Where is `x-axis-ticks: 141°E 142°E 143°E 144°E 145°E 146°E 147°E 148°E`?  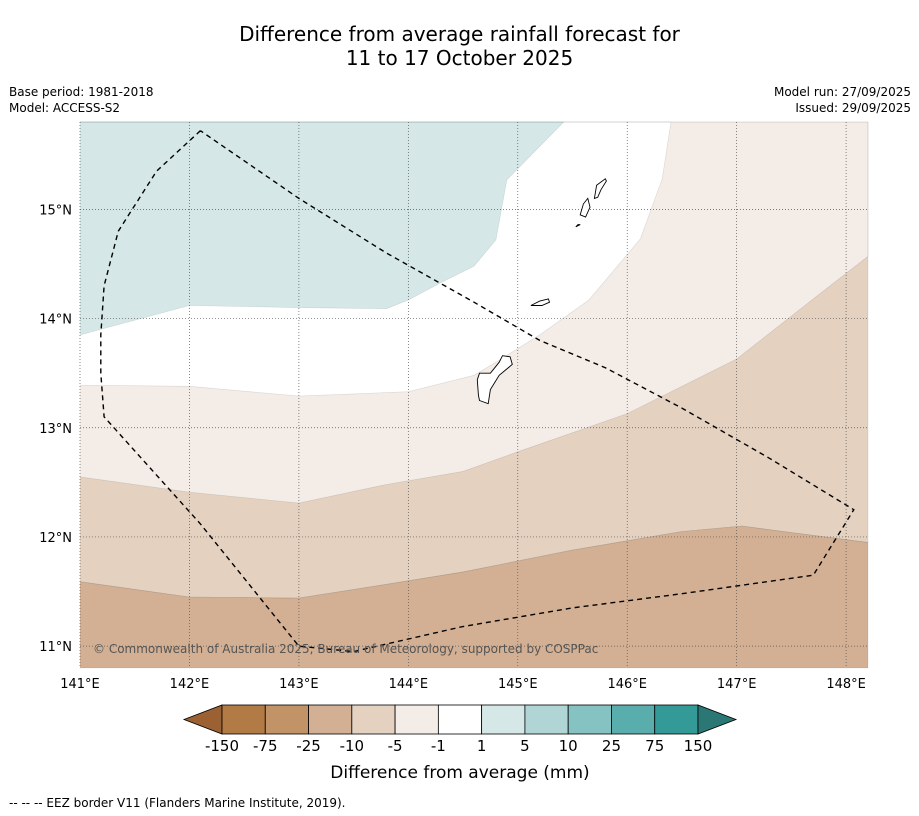 x-axis-ticks: 141°E 142°E 143°E 144°E 145°E 146°E 147°E 148°E is located at coordinates (463, 684).